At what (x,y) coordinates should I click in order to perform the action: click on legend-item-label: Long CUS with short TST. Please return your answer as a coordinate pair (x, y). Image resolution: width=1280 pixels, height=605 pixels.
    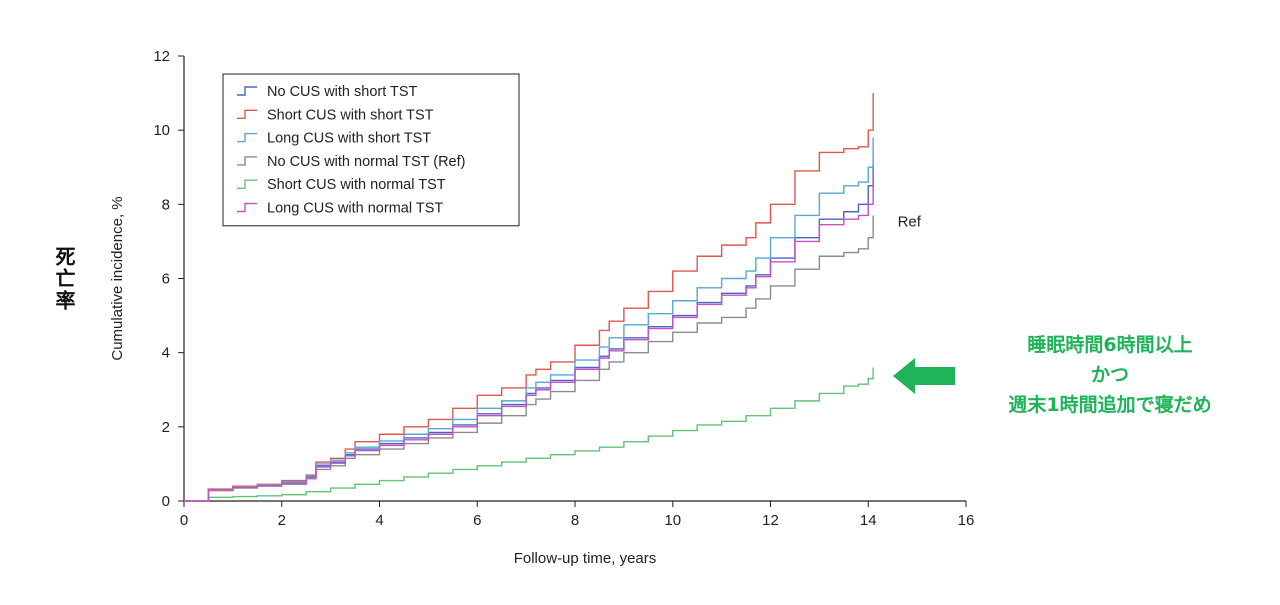
    Looking at the image, I should click on (349, 139).